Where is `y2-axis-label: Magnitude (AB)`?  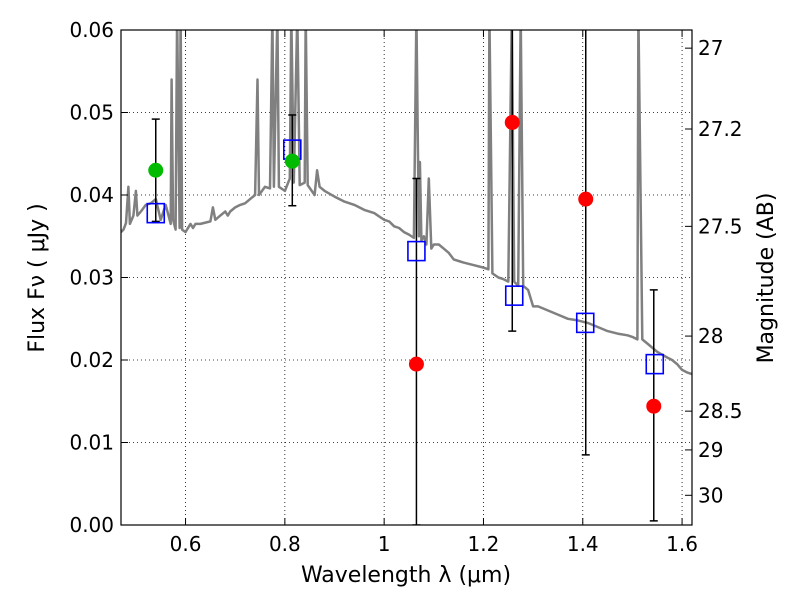 y2-axis-label: Magnitude (AB) is located at coordinates (766, 278).